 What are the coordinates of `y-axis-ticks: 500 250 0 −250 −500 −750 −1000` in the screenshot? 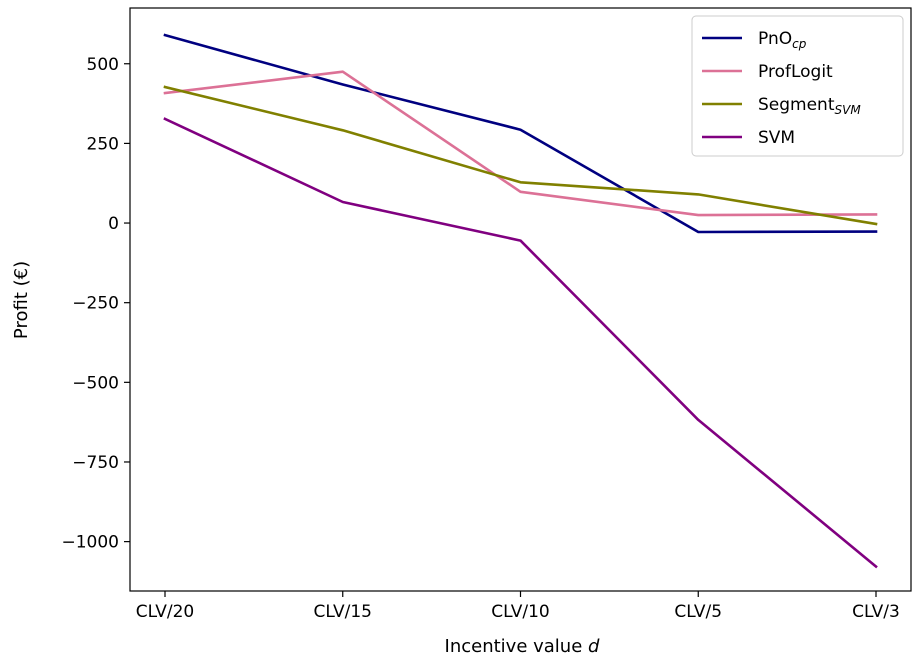 It's located at (95, 304).